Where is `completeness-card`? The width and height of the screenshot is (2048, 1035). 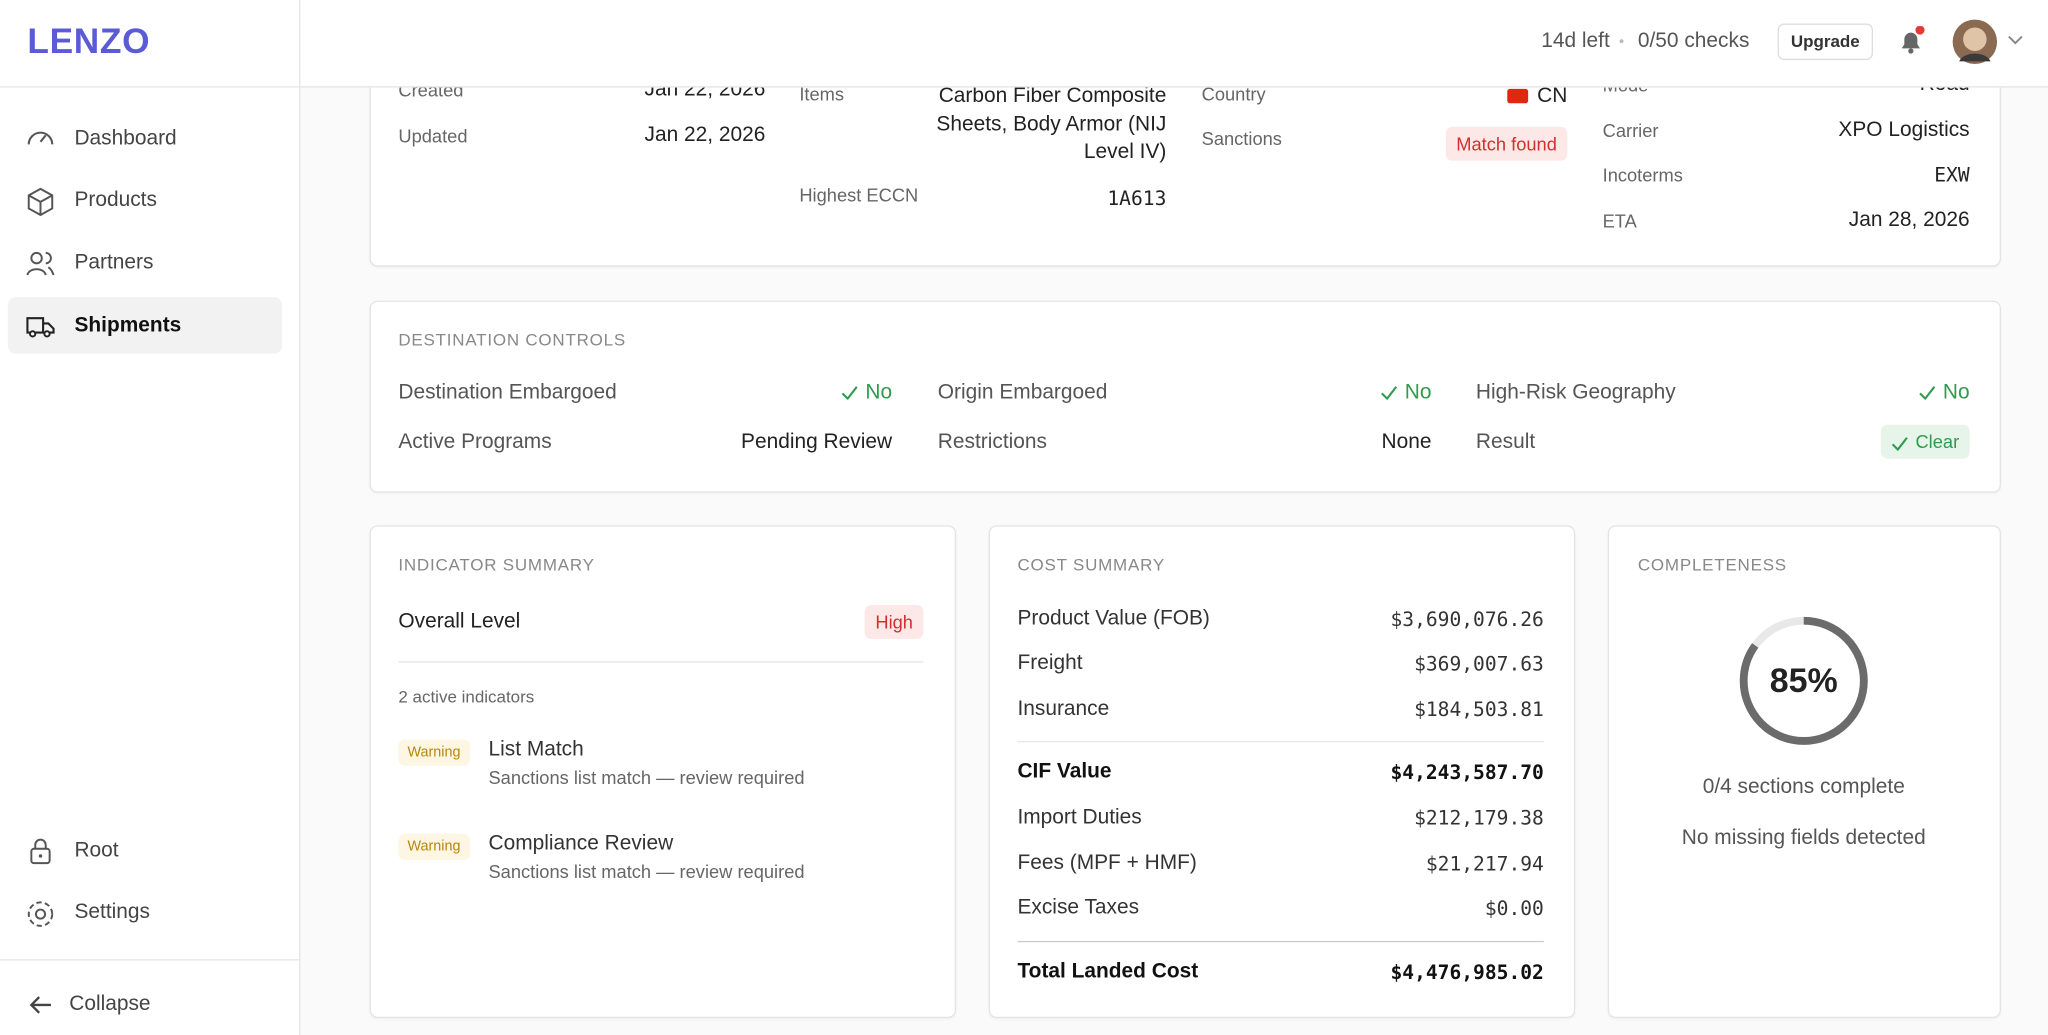
completeness-card is located at coordinates (1804, 772).